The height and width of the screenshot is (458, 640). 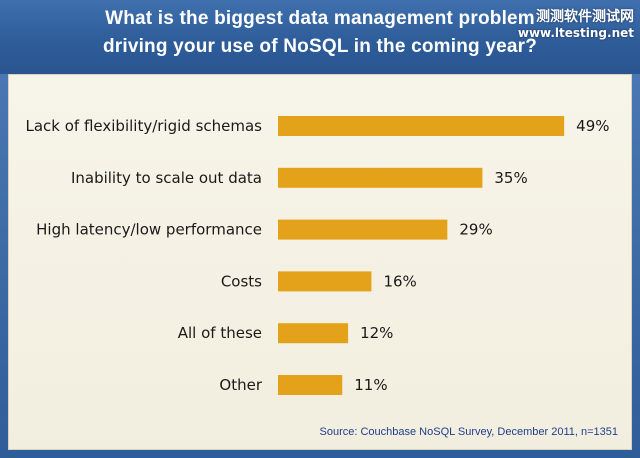 I want to click on value-label: 49%, so click(x=592, y=126).